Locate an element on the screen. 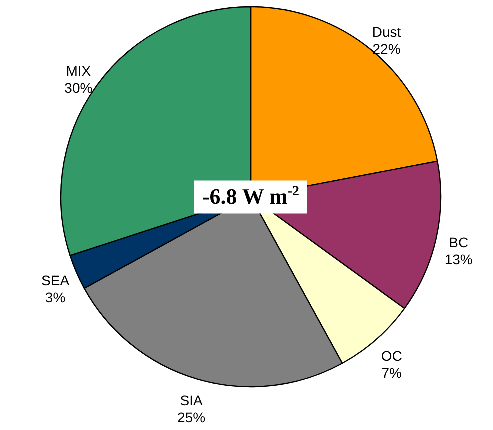  slice-label: OC is located at coordinates (391, 356).